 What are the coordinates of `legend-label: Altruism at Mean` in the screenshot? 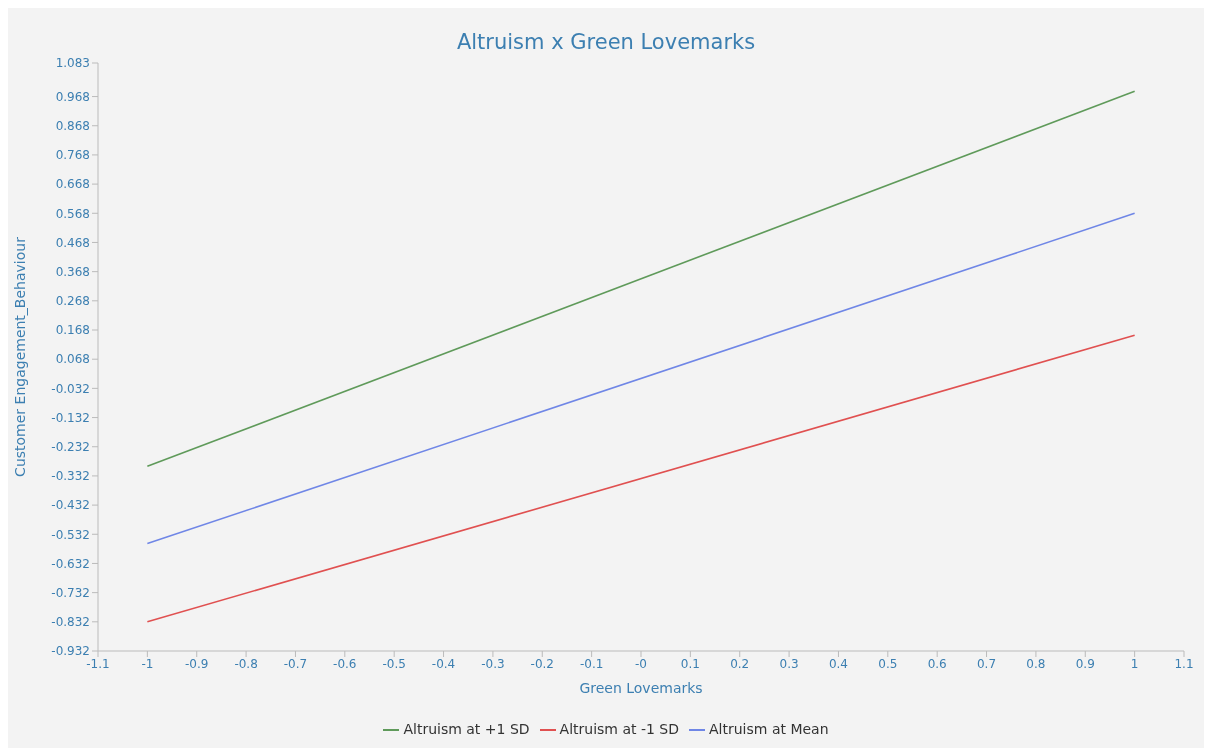 It's located at (769, 729).